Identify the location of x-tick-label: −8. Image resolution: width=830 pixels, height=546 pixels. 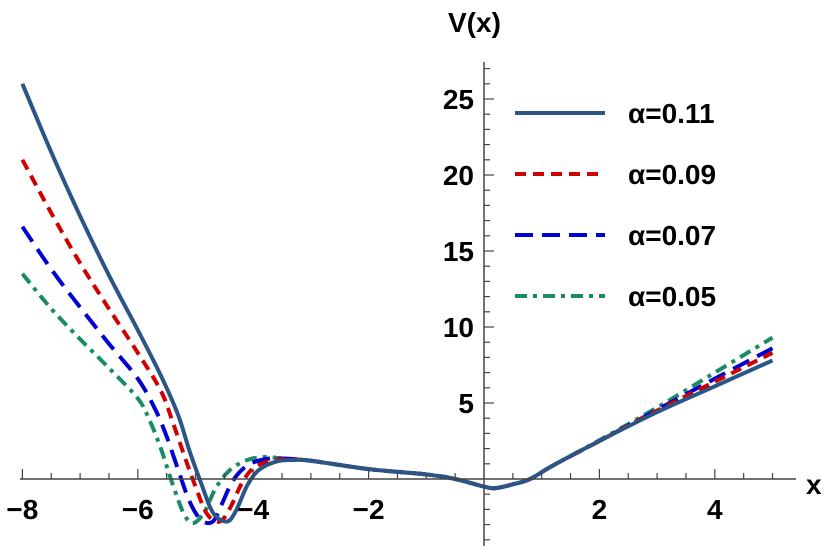
(22, 509).